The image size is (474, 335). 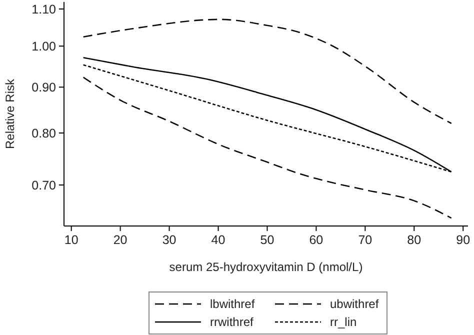 What do you see at coordinates (266, 267) in the screenshot?
I see `x-axis-title: serum 25-hydroxyvitamin D (nmol/L)` at bounding box center [266, 267].